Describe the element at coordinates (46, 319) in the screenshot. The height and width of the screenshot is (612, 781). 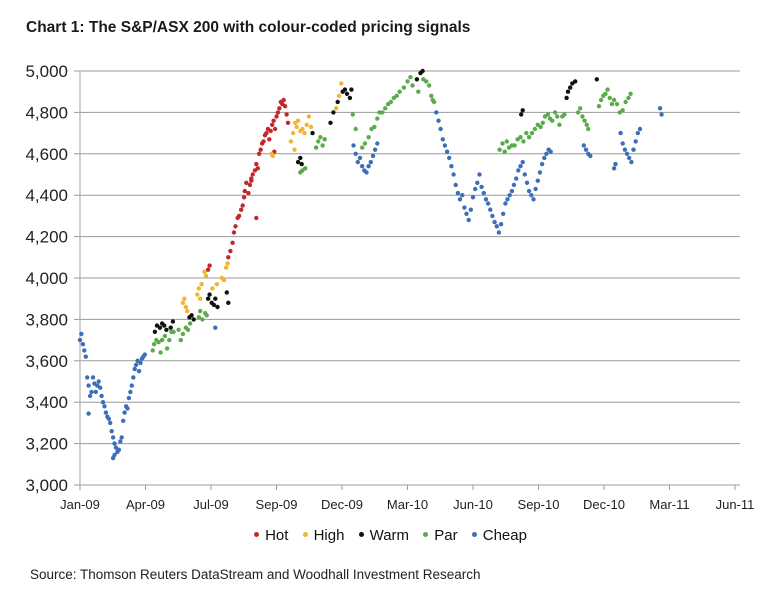
I see `y-tick-label: 3,800` at that location.